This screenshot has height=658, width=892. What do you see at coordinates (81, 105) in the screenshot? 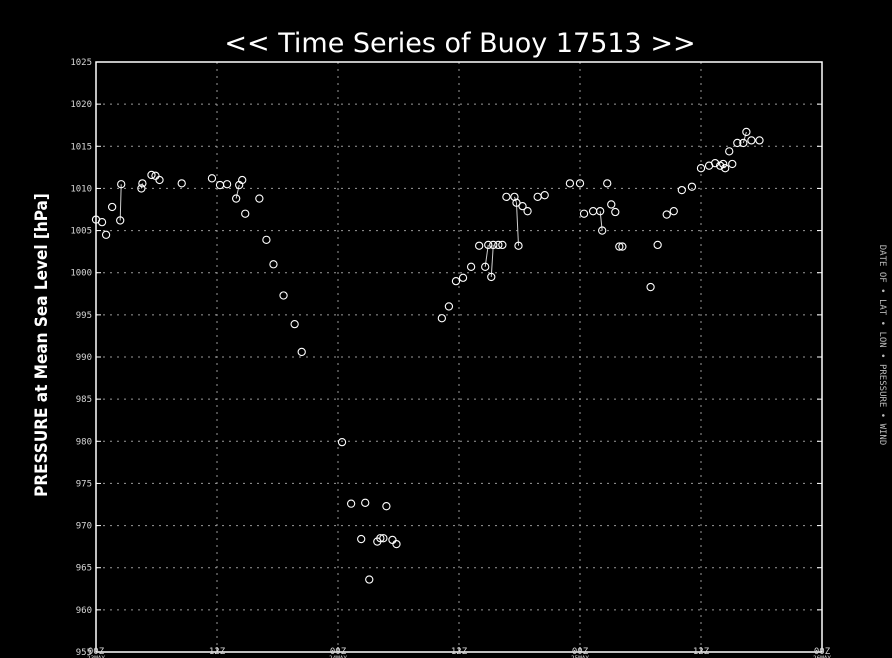
I see `y-tick-label: 1020` at bounding box center [81, 105].